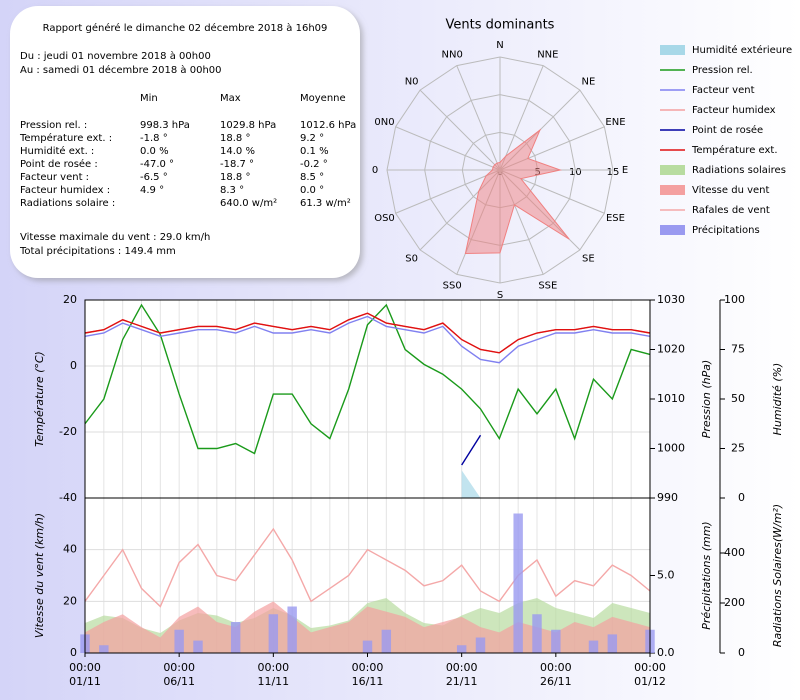  Describe the element at coordinates (625, 170) in the screenshot. I see `rose-direction: E` at that location.